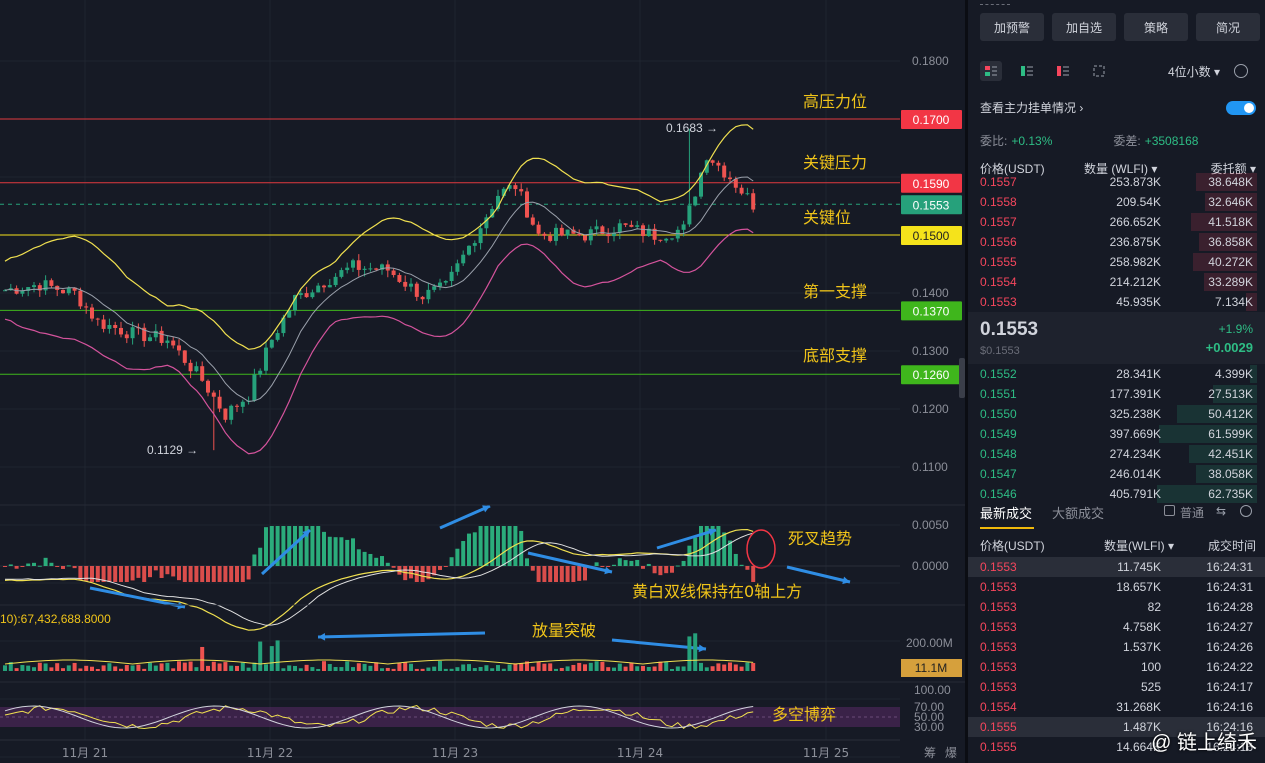 This screenshot has height=763, width=1265. Describe the element at coordinates (1006, 513) in the screenshot. I see `tab-latest-trades: 最新成交` at that location.